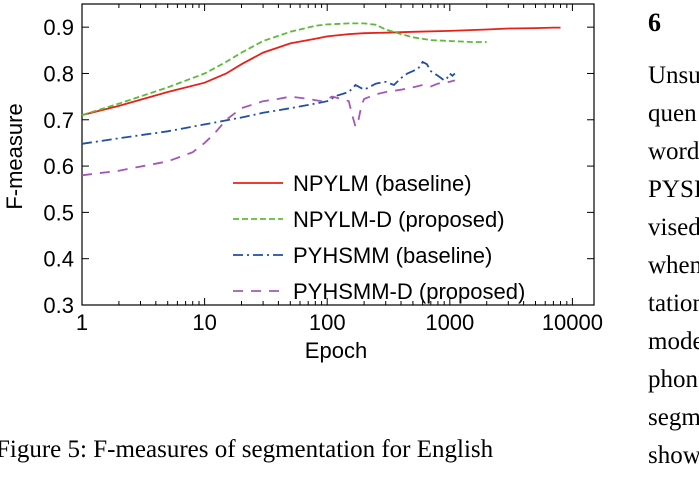 This screenshot has height=481, width=699. I want to click on y-axis-label: F-measure, so click(14, 156).